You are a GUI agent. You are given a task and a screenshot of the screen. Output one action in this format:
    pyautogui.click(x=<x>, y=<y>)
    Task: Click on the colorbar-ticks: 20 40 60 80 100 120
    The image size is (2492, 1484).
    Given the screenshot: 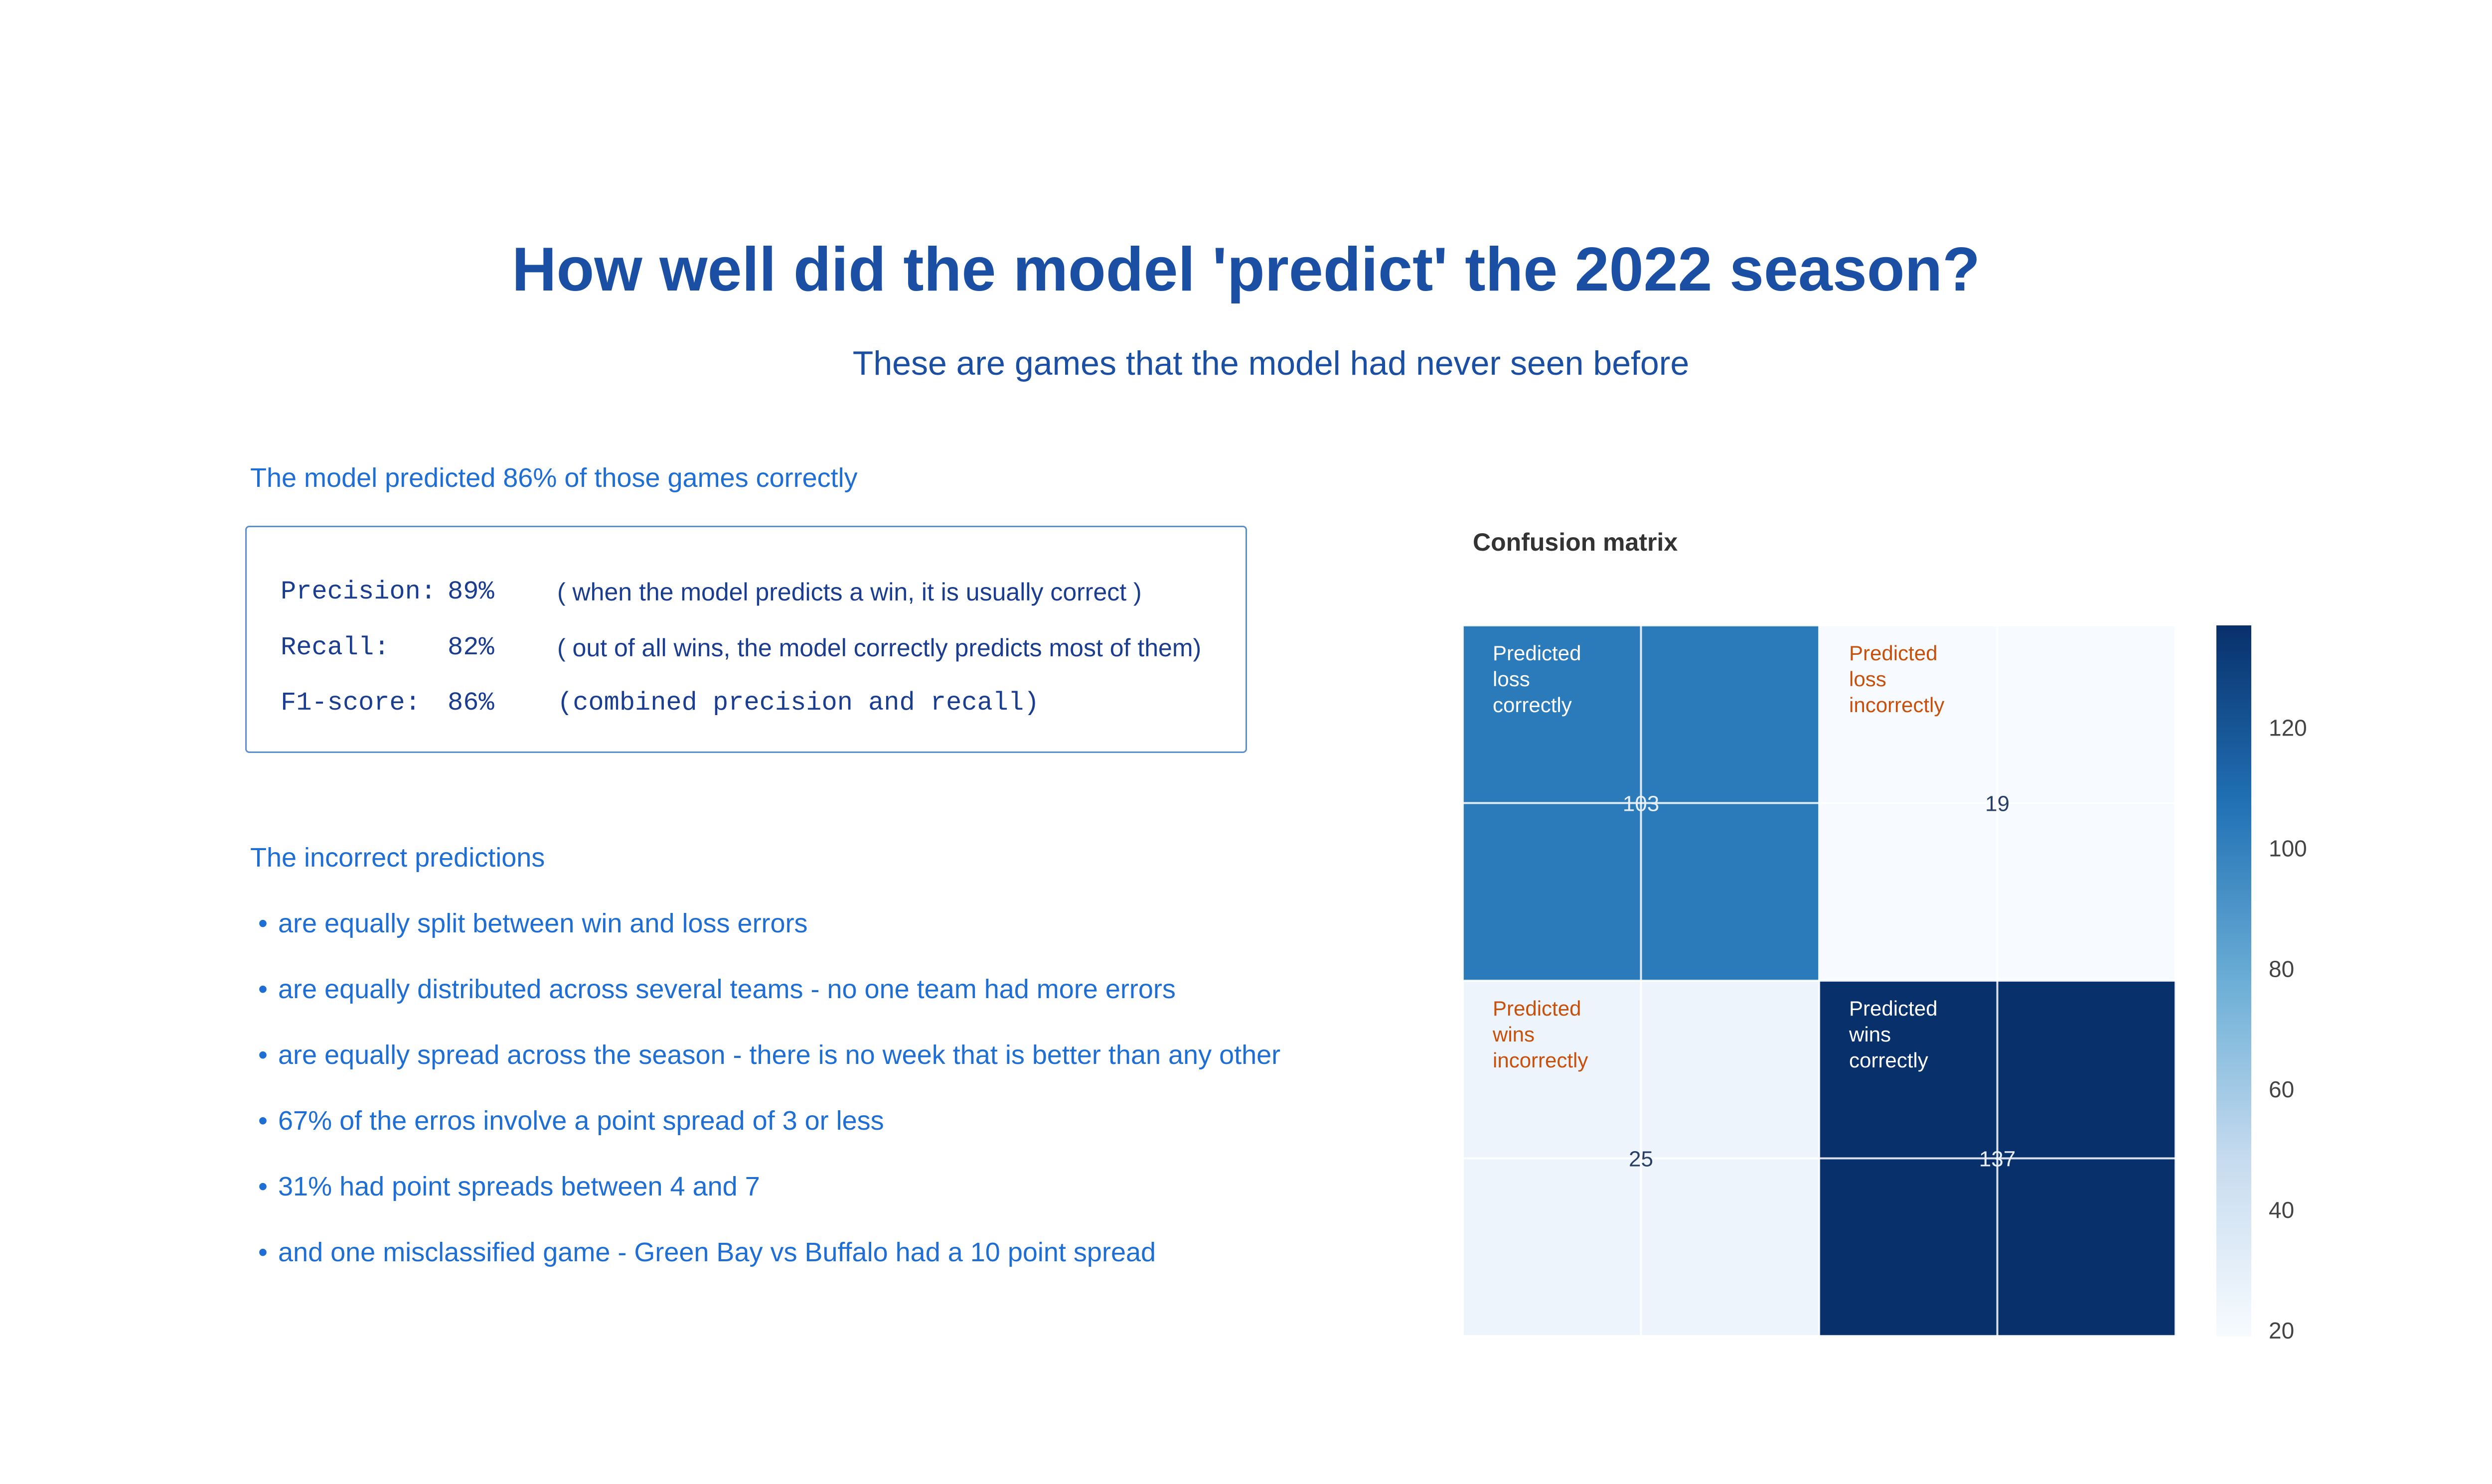 What is the action you would take?
    pyautogui.click(x=2288, y=1029)
    